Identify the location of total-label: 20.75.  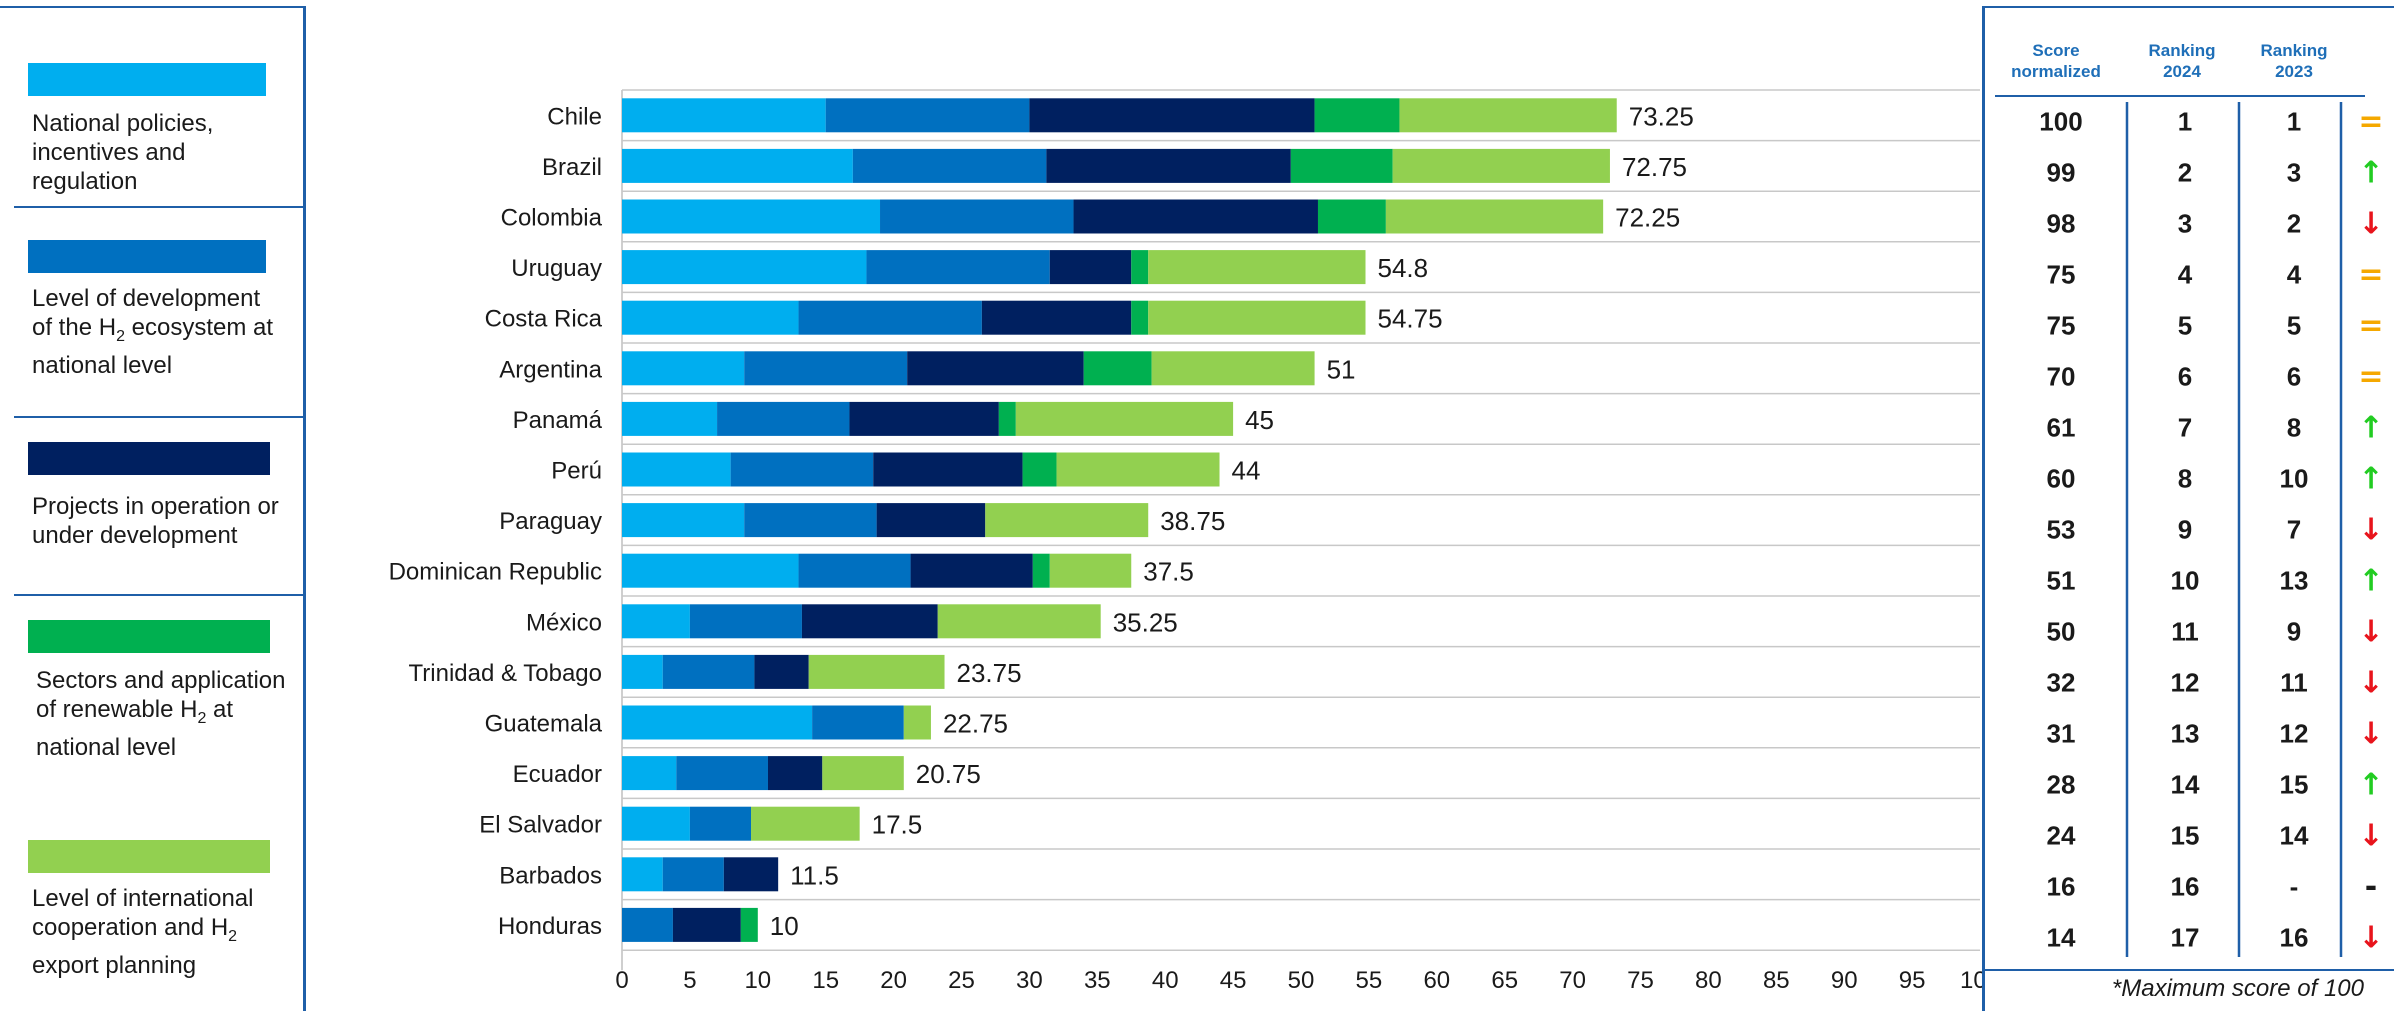
(948, 774).